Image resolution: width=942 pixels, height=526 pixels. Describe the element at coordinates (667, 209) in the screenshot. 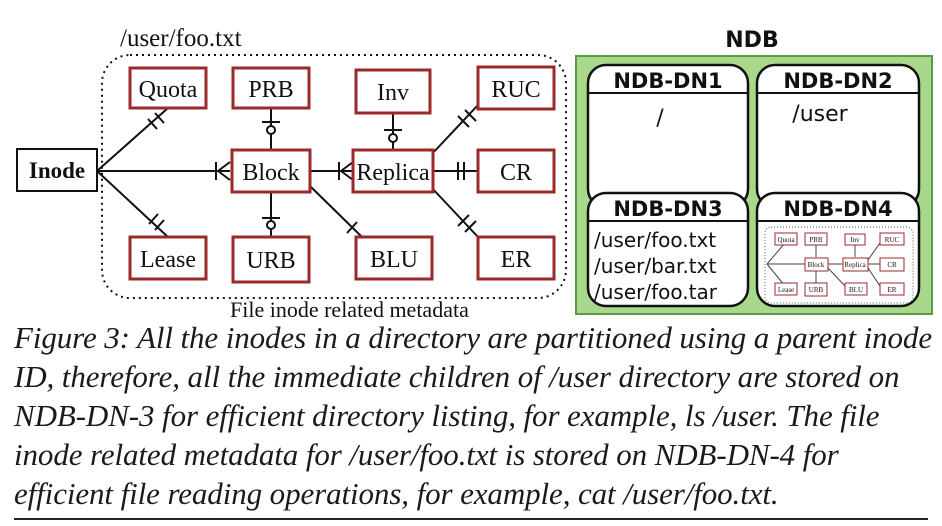

I see `ndb-dn3-title: NDB-DN3` at that location.